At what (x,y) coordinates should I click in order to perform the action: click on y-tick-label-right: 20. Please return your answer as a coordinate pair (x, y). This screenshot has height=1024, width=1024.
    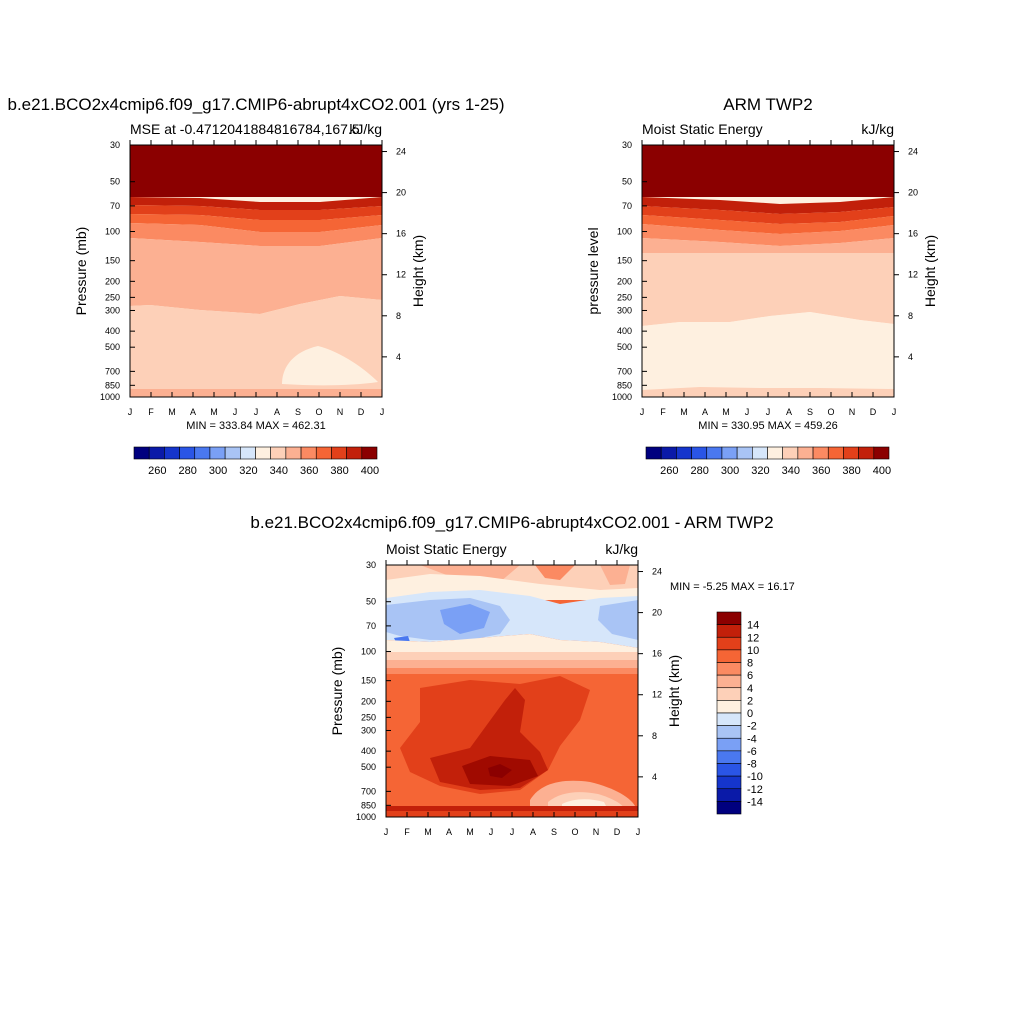
    Looking at the image, I should click on (913, 193).